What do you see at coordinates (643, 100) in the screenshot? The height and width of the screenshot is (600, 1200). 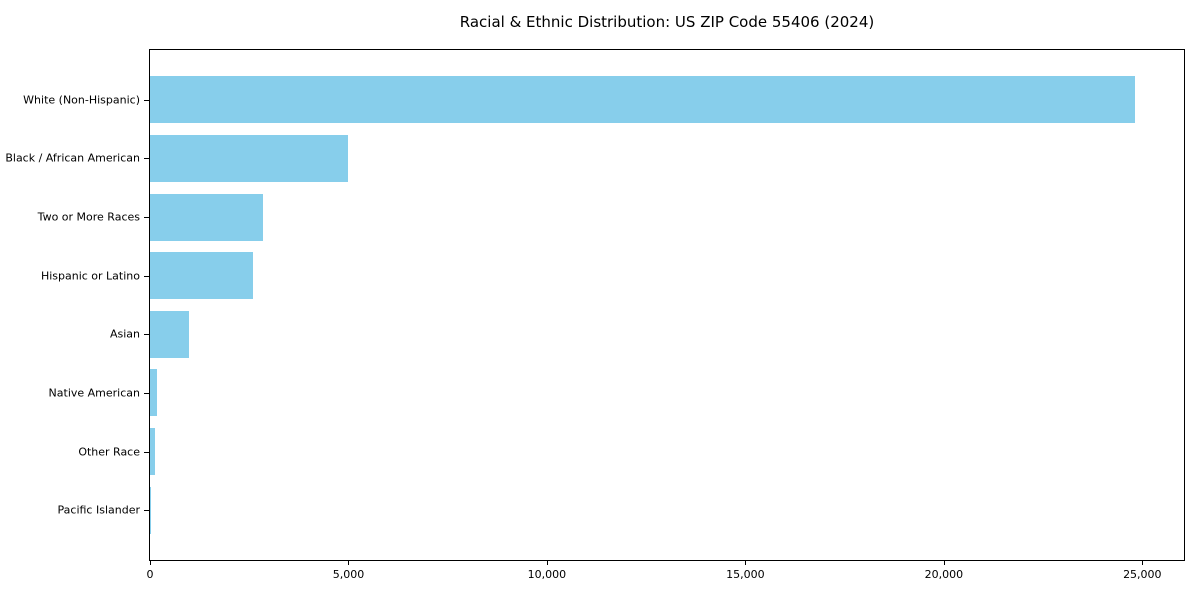 I see `bar-white-non-hispanic` at bounding box center [643, 100].